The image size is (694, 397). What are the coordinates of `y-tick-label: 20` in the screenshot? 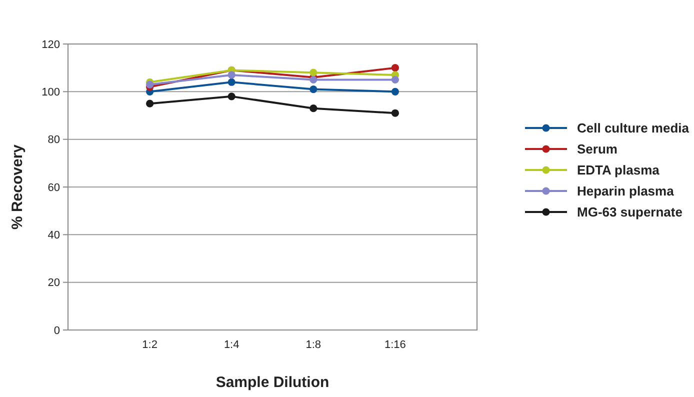 It's located at (54, 283).